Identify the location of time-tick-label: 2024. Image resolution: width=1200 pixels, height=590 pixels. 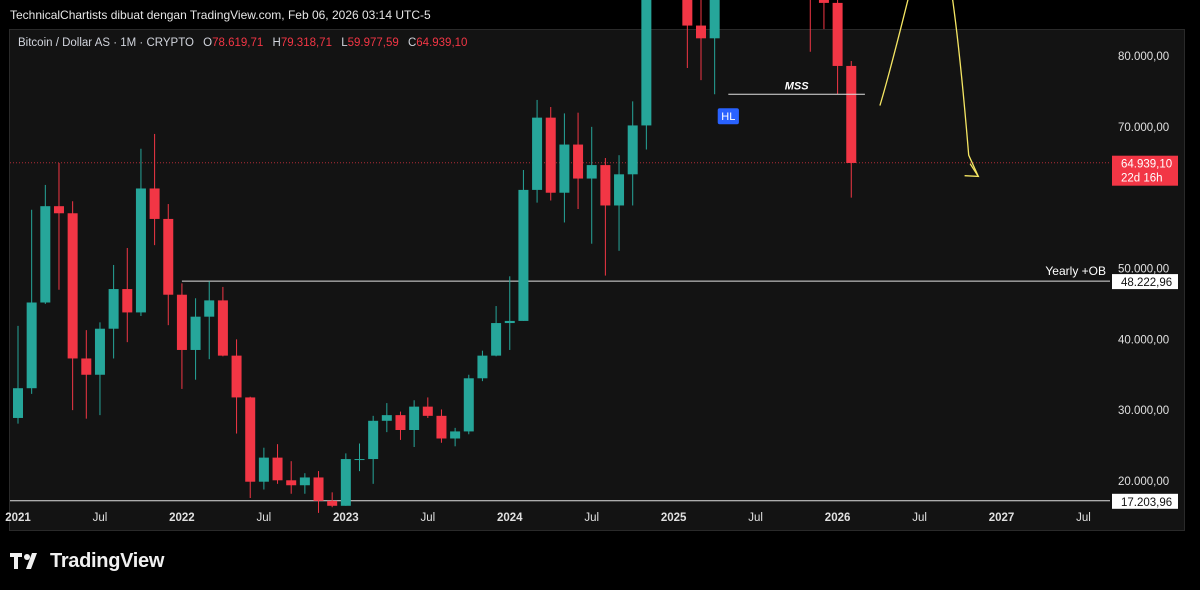
(510, 518).